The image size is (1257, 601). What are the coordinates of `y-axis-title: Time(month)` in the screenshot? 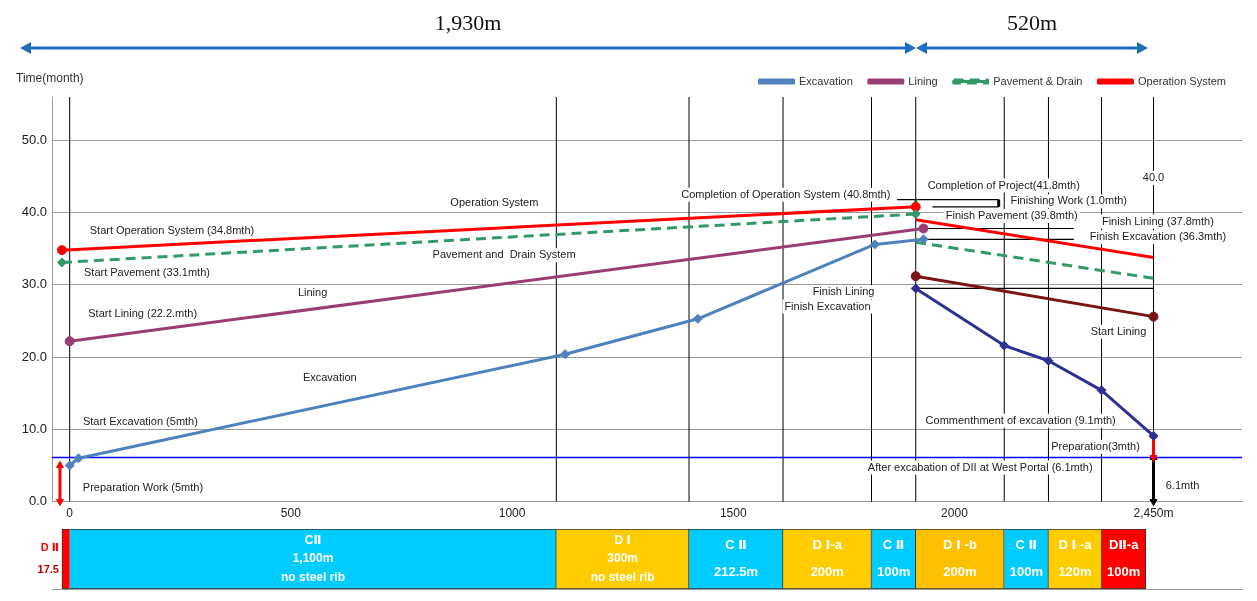 It's located at (50, 77).